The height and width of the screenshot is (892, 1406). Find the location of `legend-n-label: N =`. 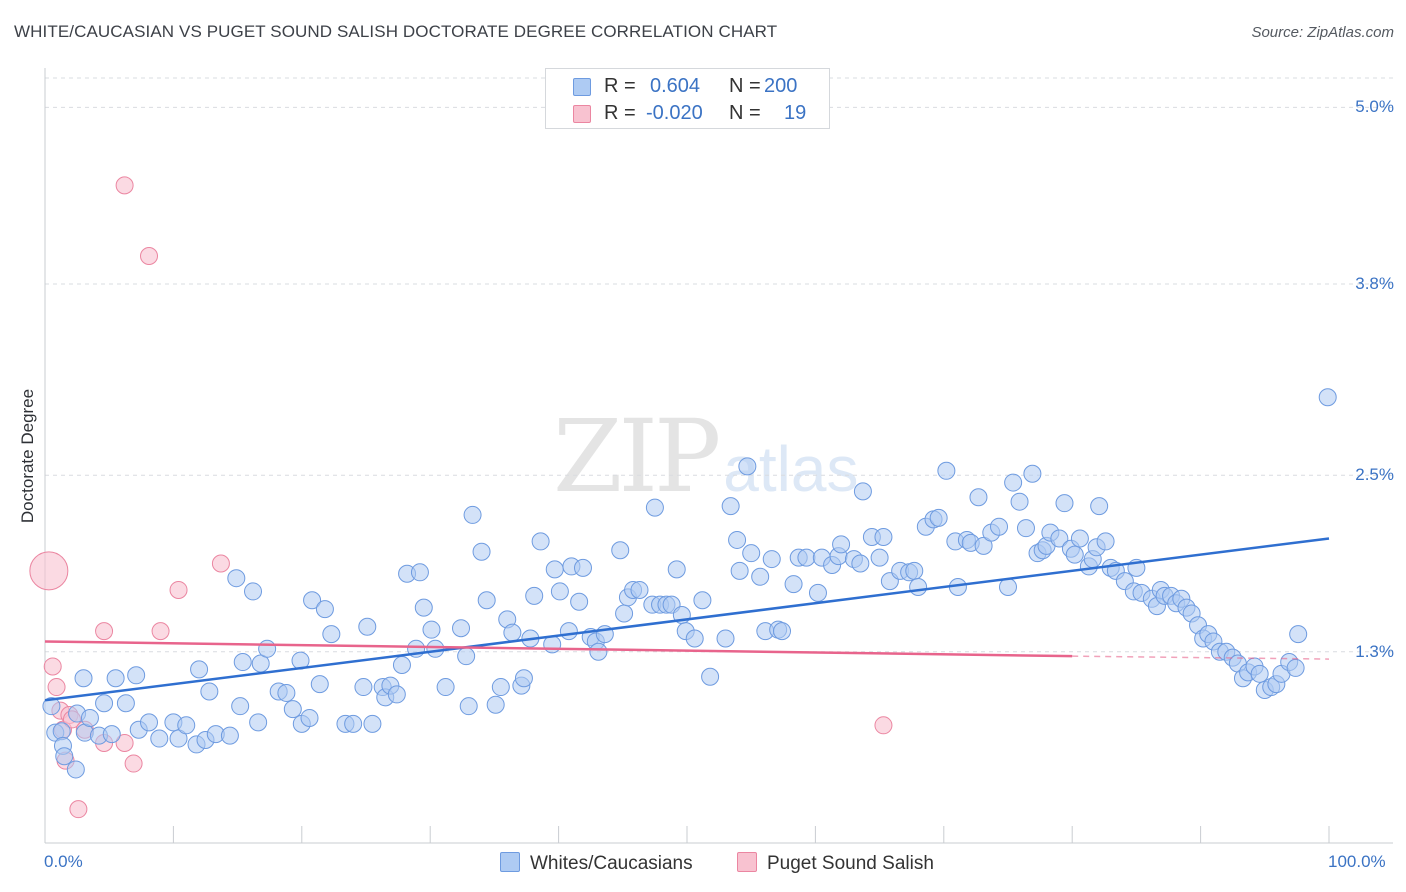

legend-n-label: N = is located at coordinates (745, 113).